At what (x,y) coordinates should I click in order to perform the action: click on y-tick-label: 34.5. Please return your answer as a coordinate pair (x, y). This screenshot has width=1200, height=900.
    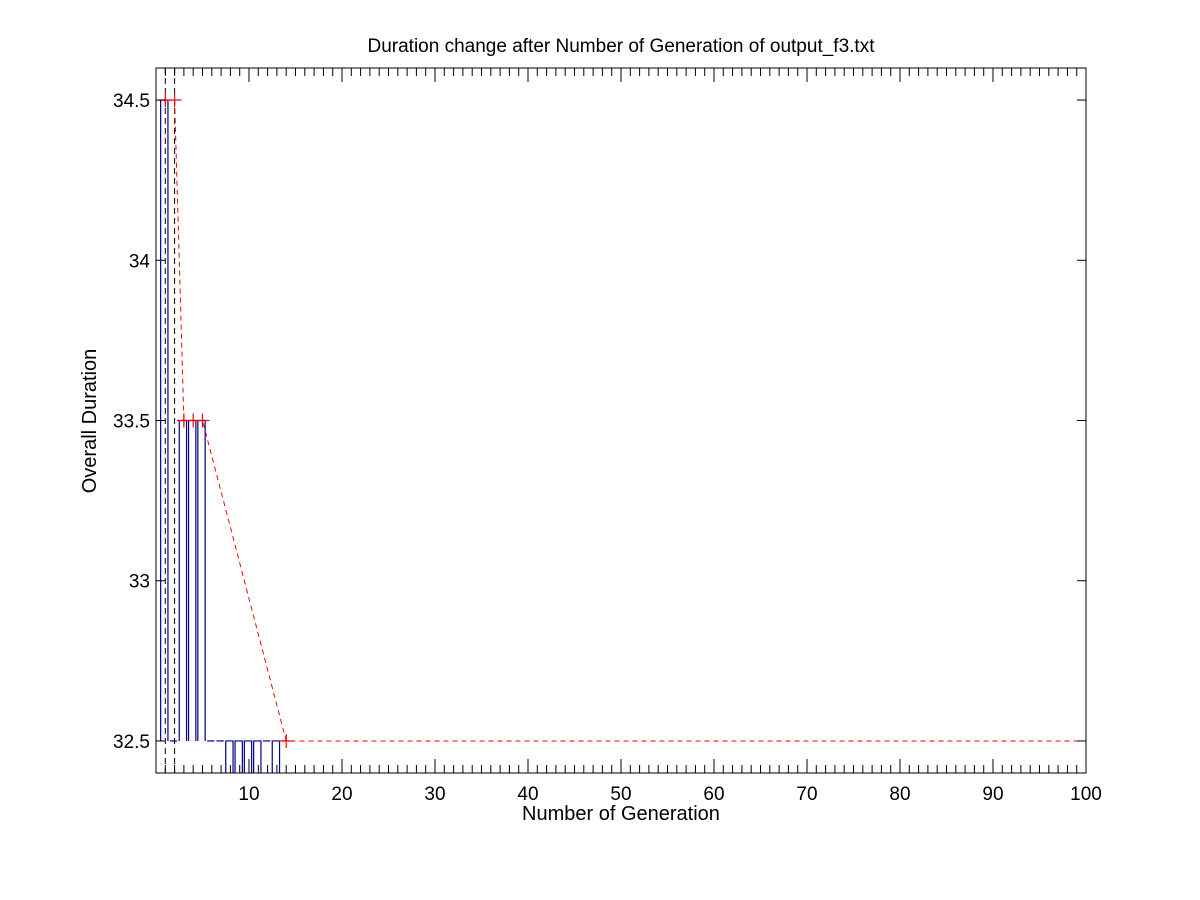
    Looking at the image, I should click on (131, 101).